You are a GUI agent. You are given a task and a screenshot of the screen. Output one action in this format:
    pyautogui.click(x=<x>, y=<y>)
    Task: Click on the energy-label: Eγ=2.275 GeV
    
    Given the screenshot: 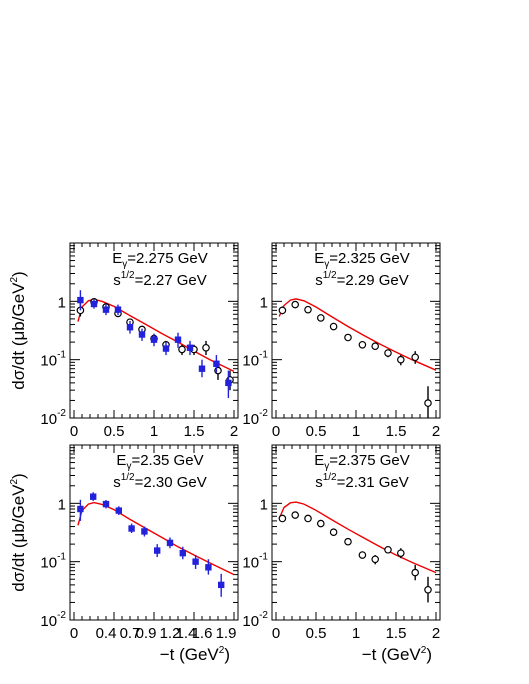 What is the action you would take?
    pyautogui.click(x=160, y=260)
    